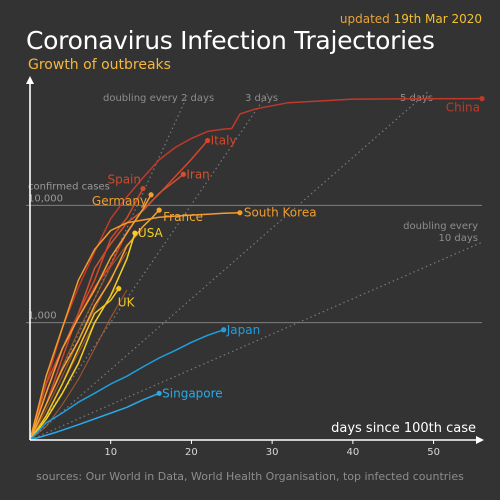 This screenshot has width=500, height=500. Describe the element at coordinates (364, 19) in the screenshot. I see `updated-prefix: updated` at that location.